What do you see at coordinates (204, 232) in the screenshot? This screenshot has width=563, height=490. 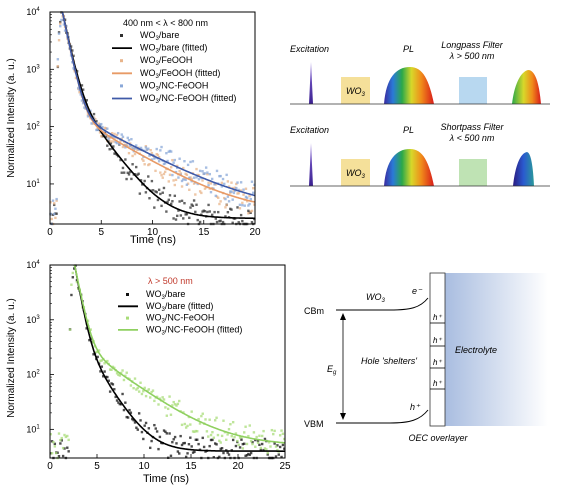 I see `x-tick-label: 15` at bounding box center [204, 232].